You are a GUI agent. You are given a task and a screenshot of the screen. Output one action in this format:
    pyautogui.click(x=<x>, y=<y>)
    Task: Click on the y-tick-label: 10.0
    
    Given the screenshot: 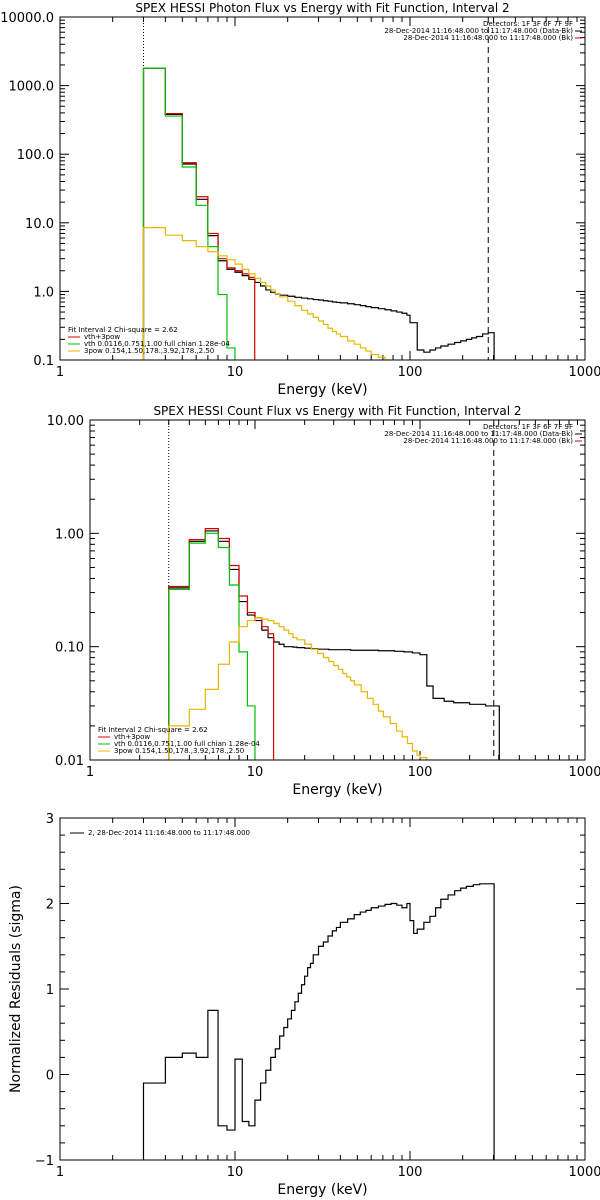 What is the action you would take?
    pyautogui.click(x=39, y=224)
    